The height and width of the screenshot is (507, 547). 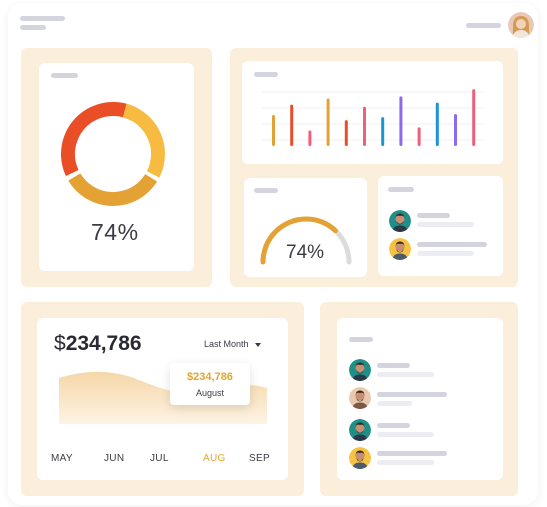 I want to click on revenue-amount: $234,786, so click(x=98, y=344).